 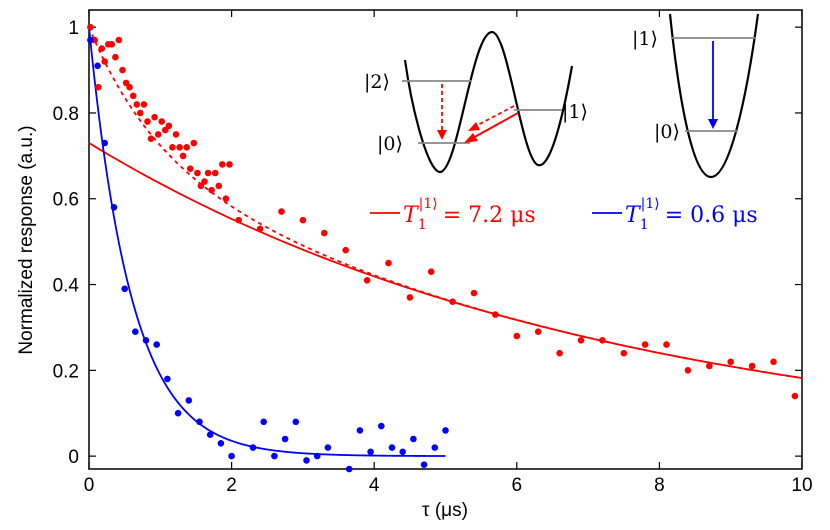 What do you see at coordinates (488, 102) in the screenshot?
I see `double-well-potential` at bounding box center [488, 102].